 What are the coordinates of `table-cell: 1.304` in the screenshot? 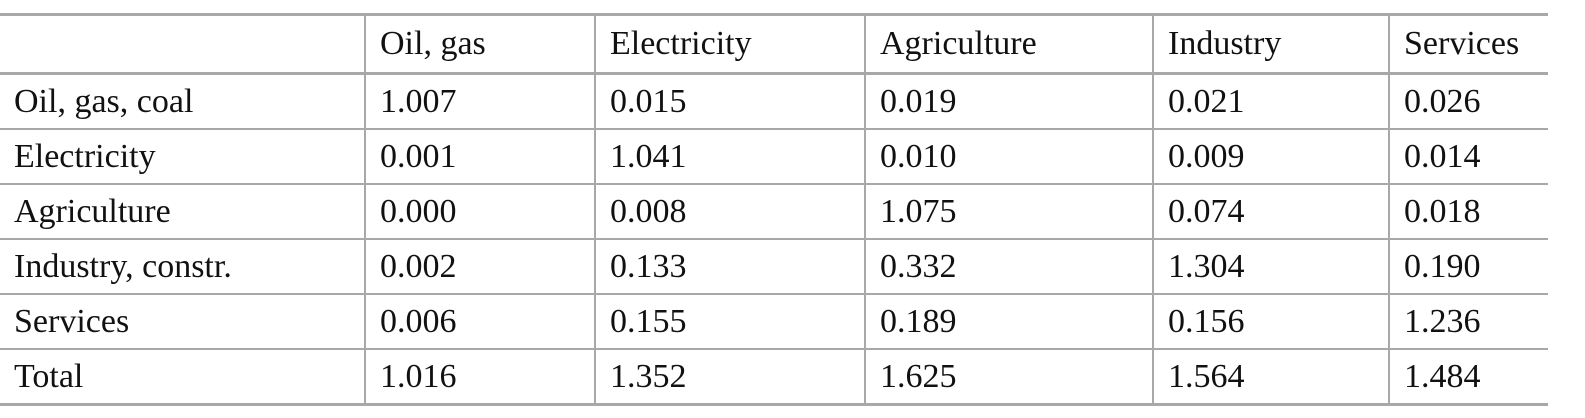 It's located at (1270, 266).